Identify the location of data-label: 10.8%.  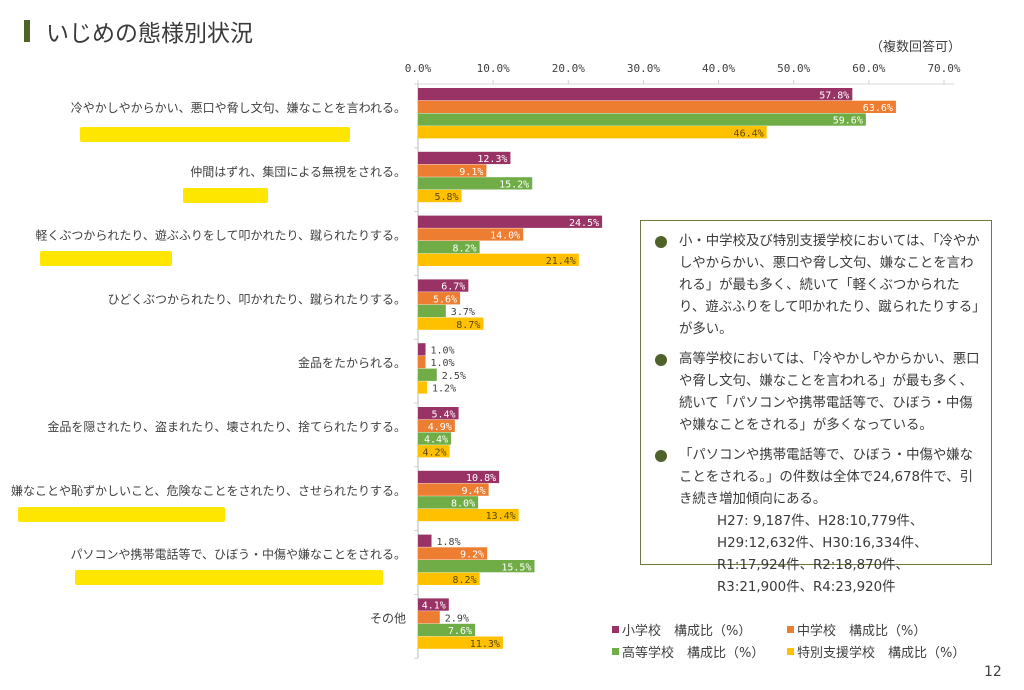
(481, 478).